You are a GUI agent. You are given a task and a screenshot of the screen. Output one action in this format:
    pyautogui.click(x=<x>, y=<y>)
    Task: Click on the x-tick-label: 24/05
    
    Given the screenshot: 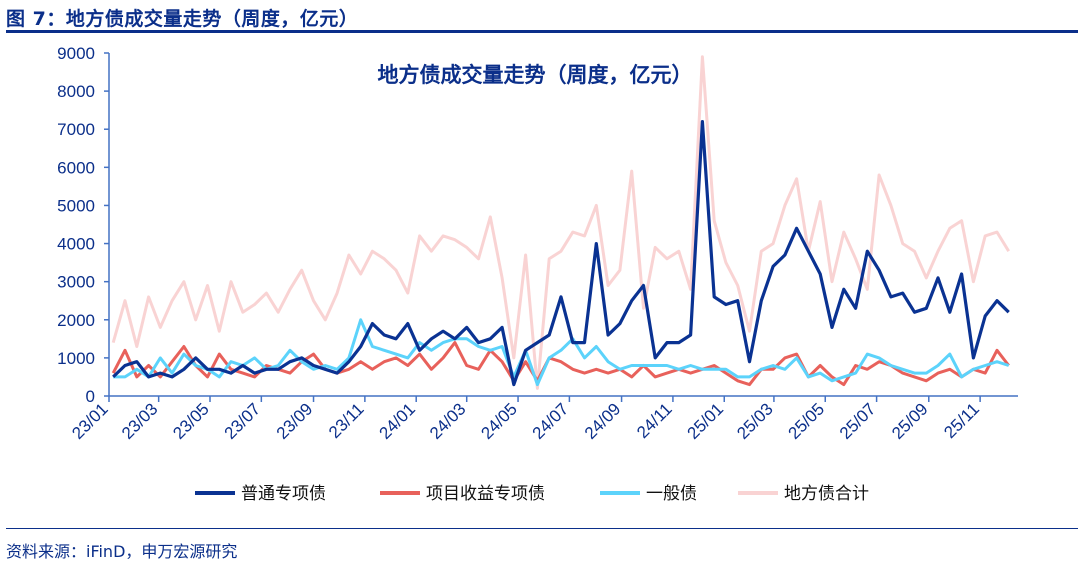 What is the action you would take?
    pyautogui.click(x=499, y=421)
    